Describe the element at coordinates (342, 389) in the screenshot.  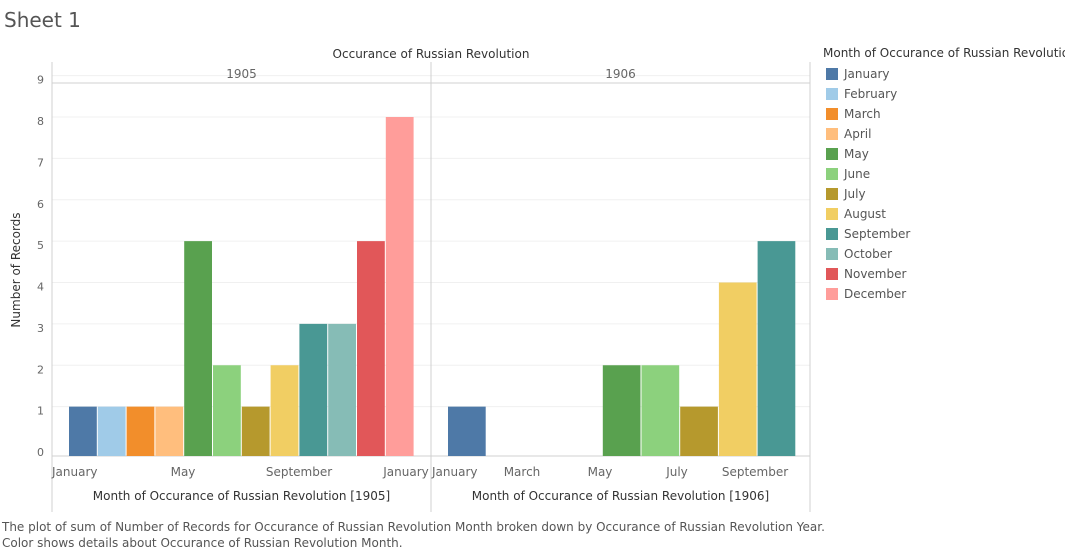
I see `bar-1905-october` at that location.